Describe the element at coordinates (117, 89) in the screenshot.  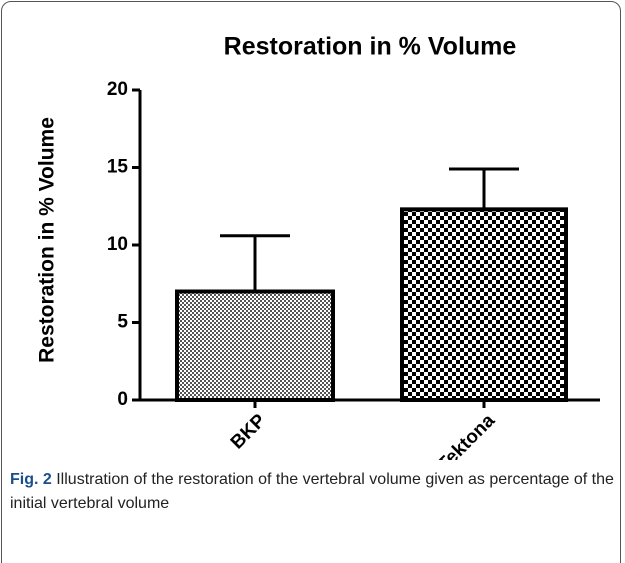
I see `y-tick-label: 20` at that location.